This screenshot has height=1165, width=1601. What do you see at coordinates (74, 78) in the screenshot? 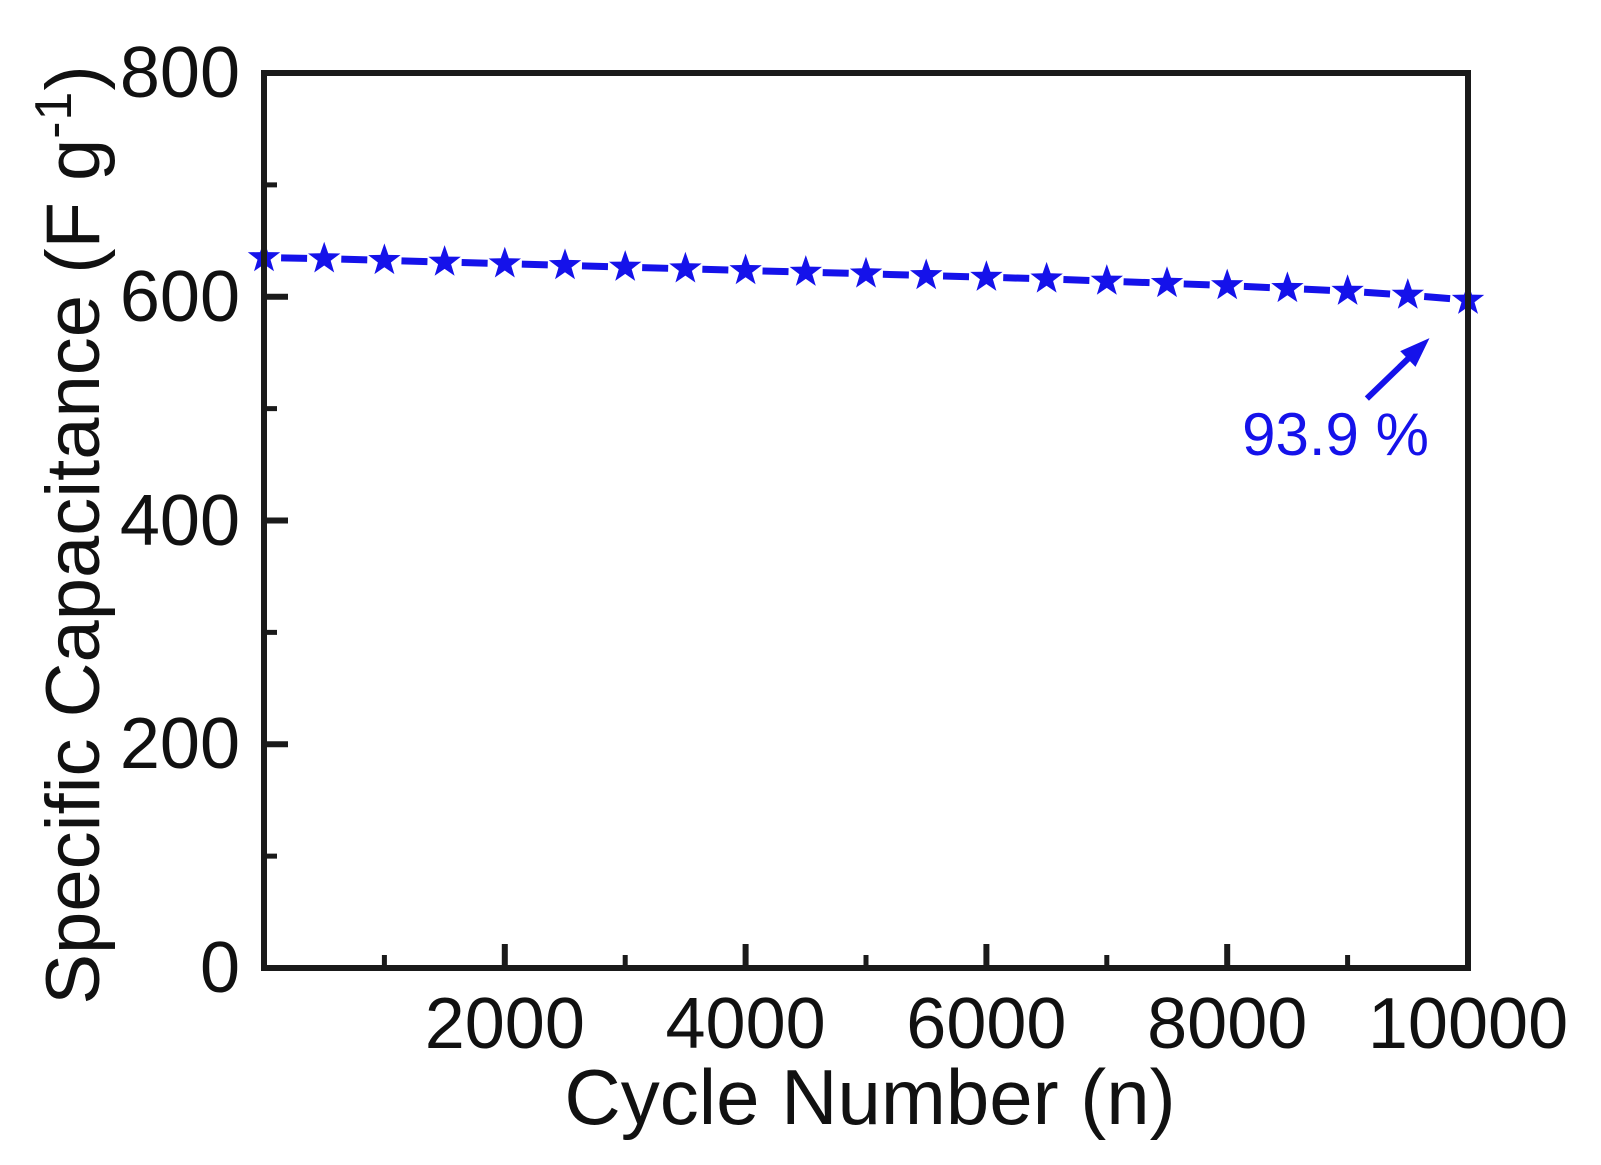
I see `y-axis-title-close: )` at bounding box center [74, 78].